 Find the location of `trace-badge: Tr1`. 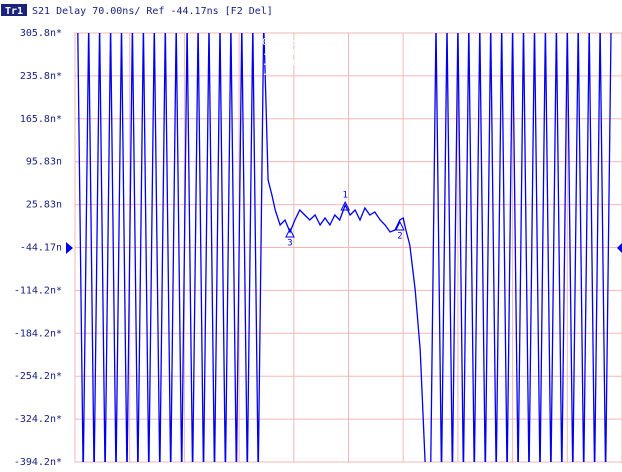

trace-badge: Tr1 is located at coordinates (14, 11).